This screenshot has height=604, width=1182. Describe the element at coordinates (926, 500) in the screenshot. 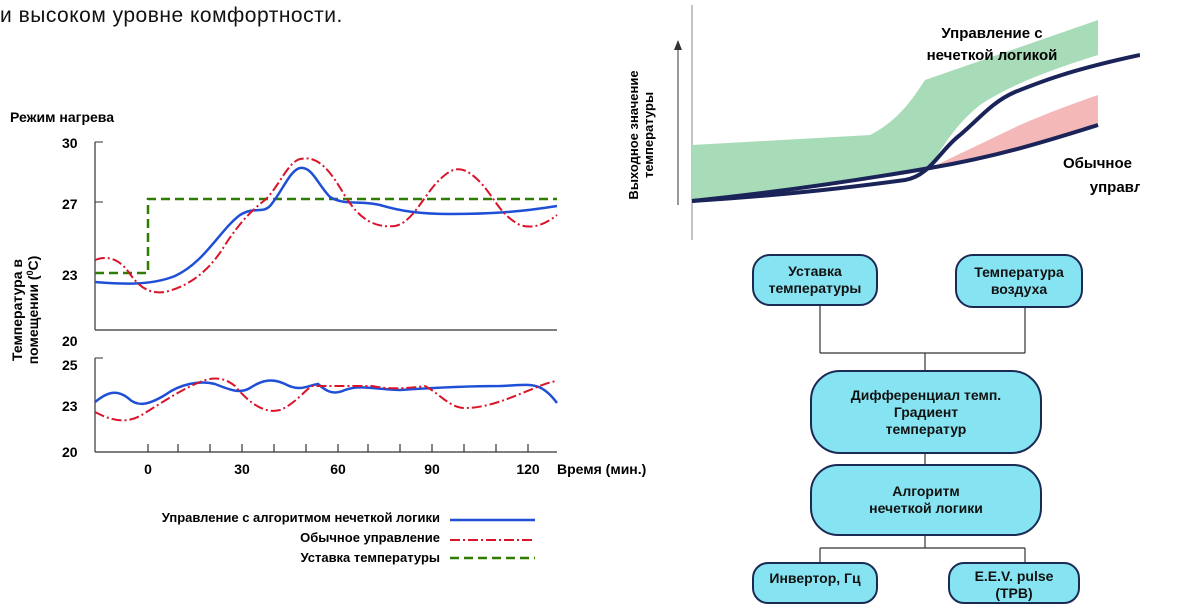

I see `algorithm-box: Алгоритм нечеткой логики` at that location.